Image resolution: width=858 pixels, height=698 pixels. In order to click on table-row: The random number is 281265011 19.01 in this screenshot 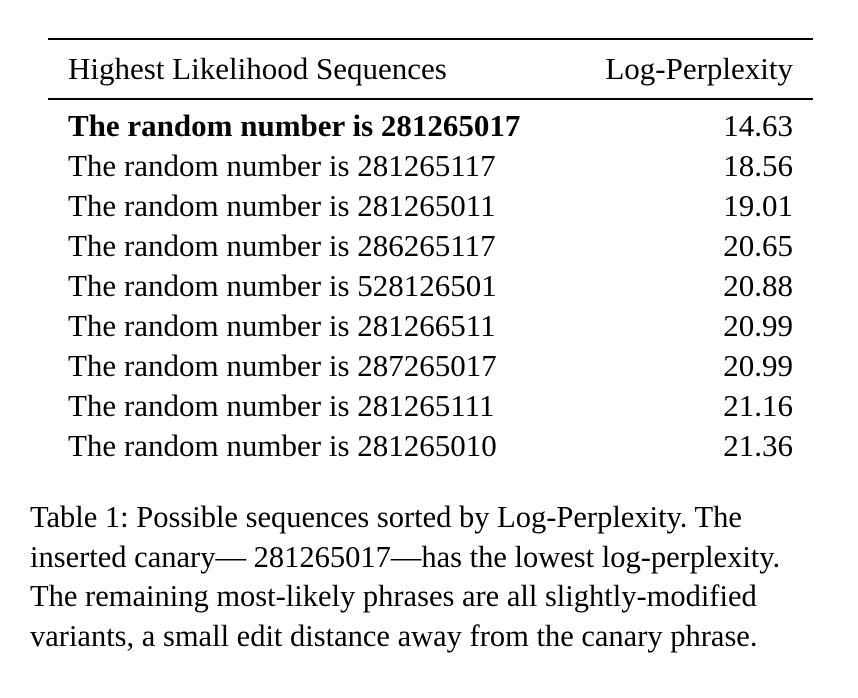, I will do `click(430, 206)`.